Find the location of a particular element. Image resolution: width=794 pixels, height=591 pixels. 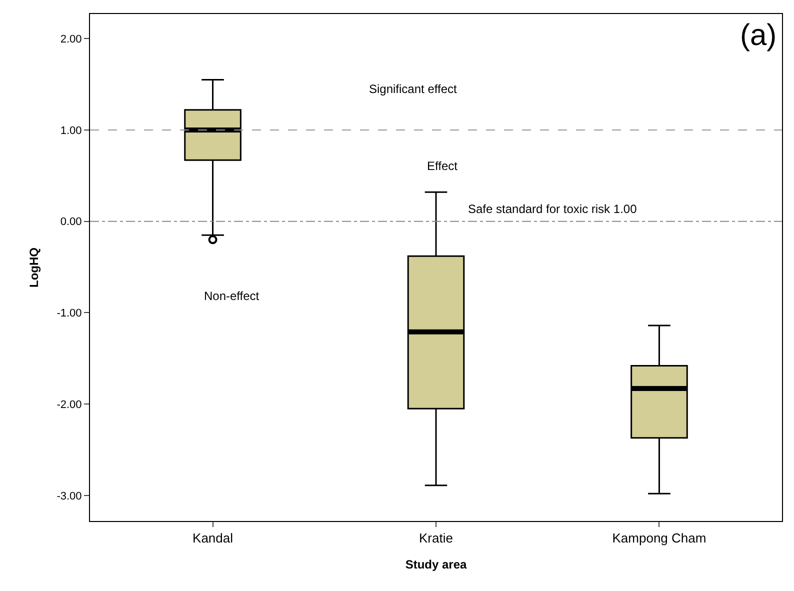

y-axis-title: LogHQ is located at coordinates (34, 268).